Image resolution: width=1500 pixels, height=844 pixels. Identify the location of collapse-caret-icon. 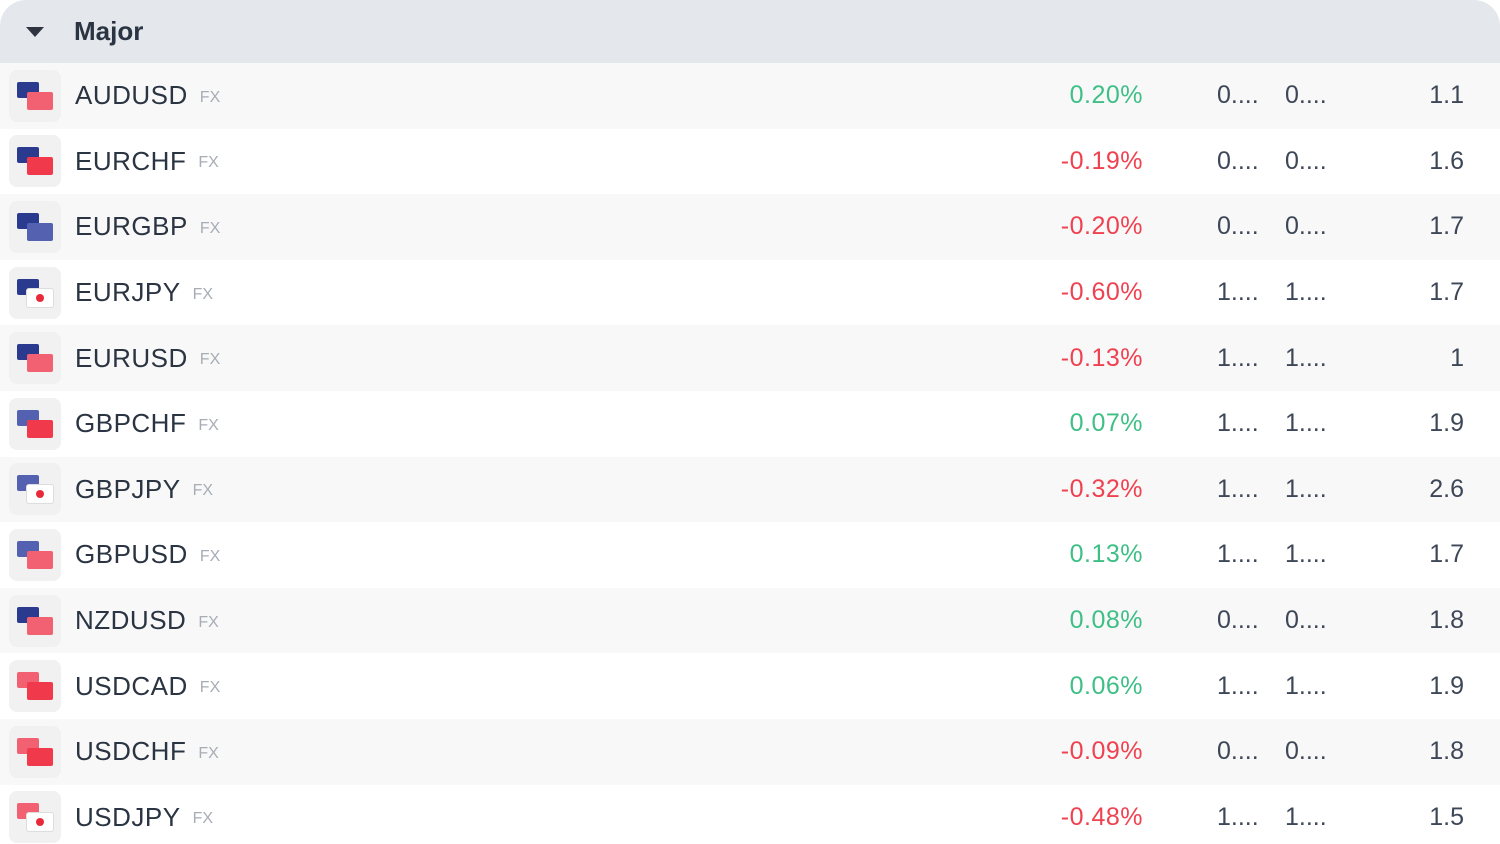
(35, 31).